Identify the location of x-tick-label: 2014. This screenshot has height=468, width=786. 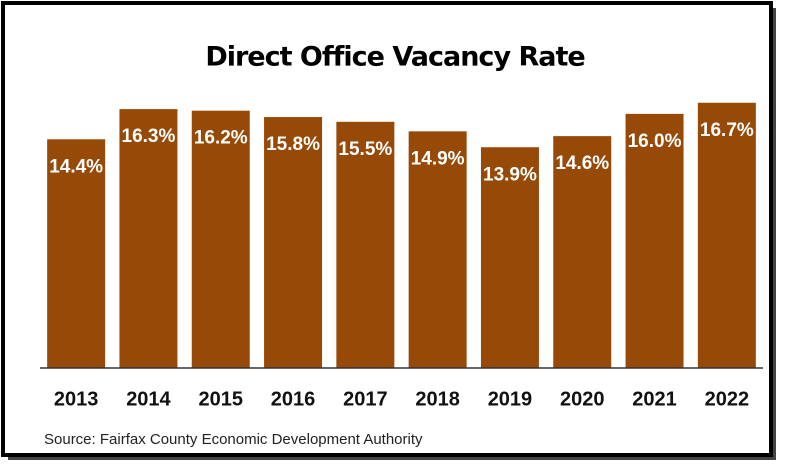
(148, 399).